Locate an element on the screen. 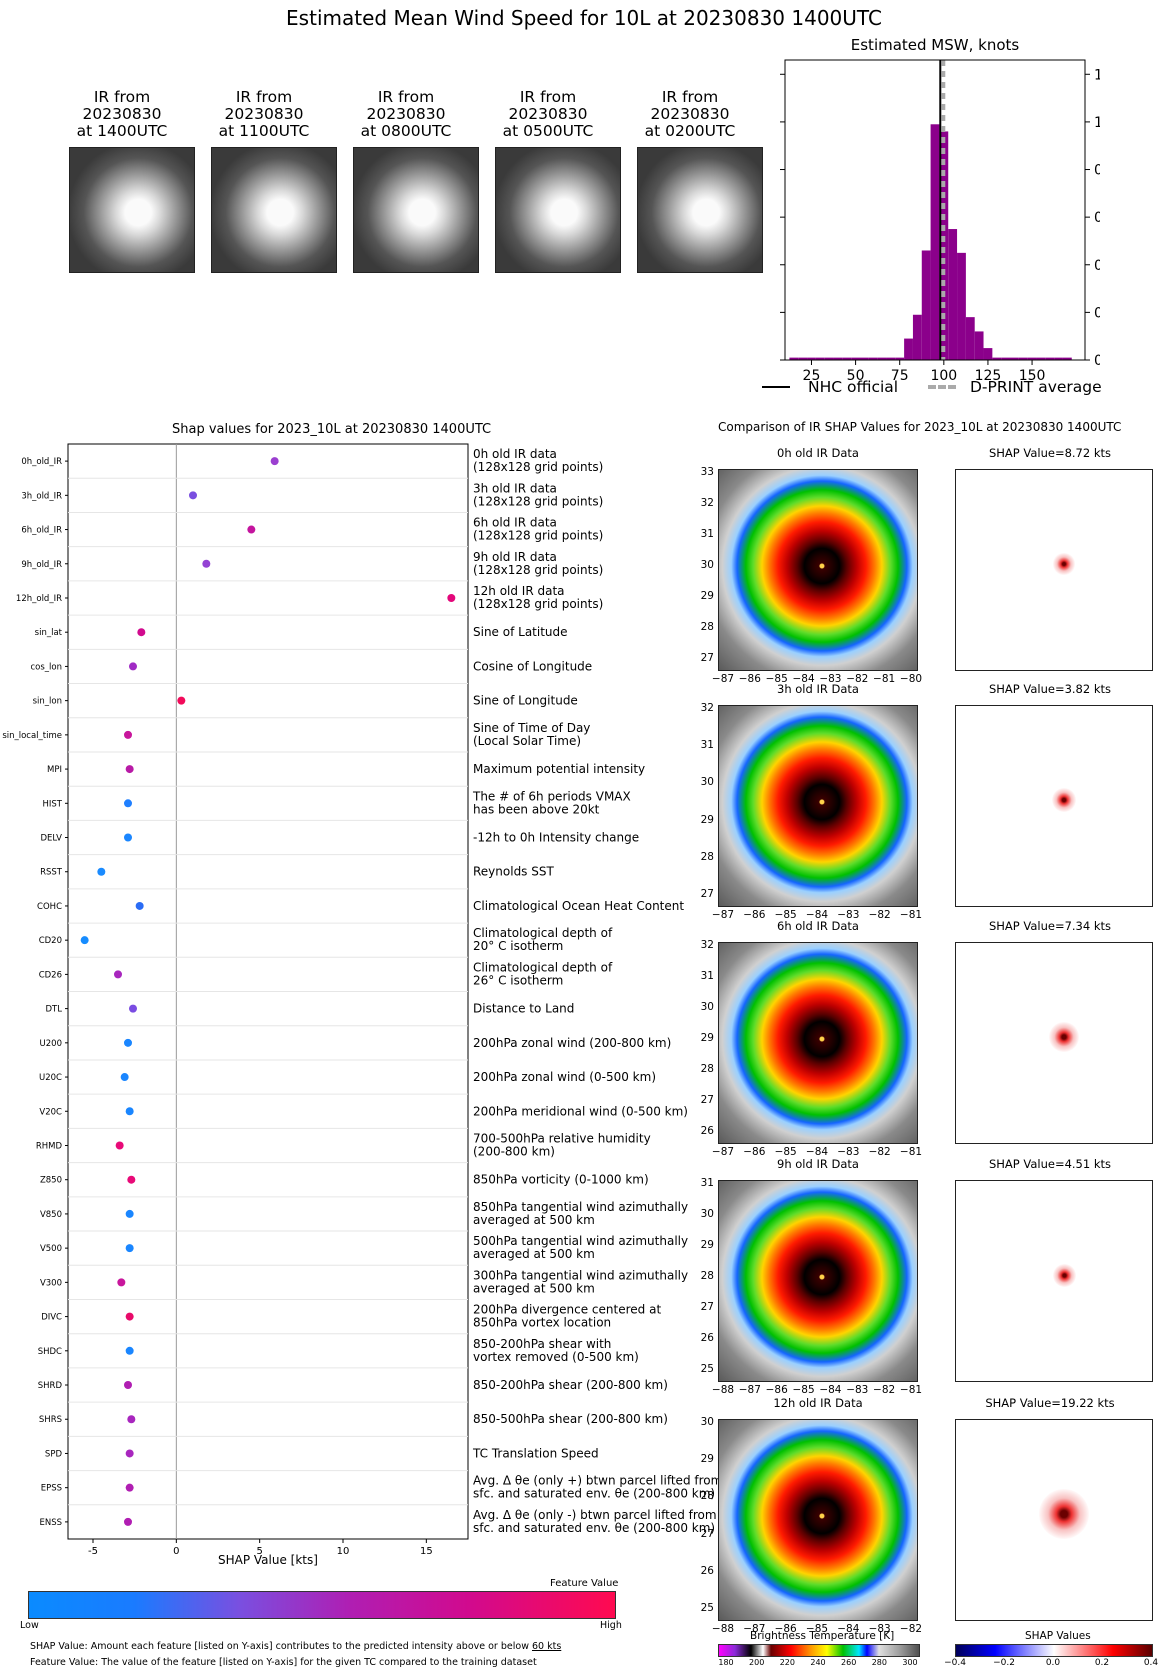  nhc-legend-label: NHC official is located at coordinates (853, 387).